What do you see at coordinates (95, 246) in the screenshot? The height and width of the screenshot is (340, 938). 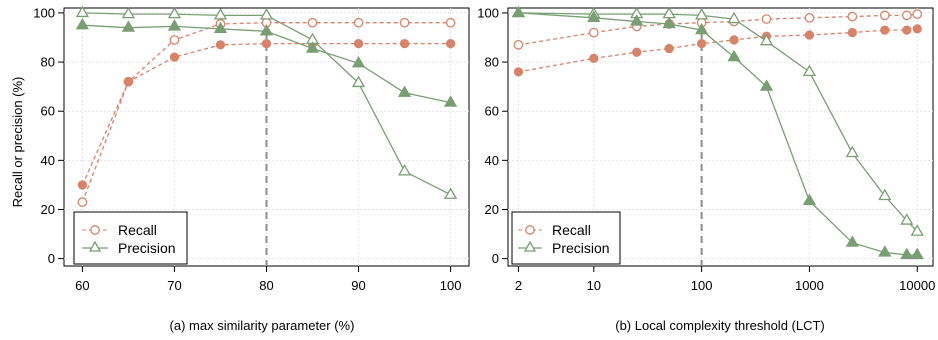 I see `legend-precision-marker` at bounding box center [95, 246].